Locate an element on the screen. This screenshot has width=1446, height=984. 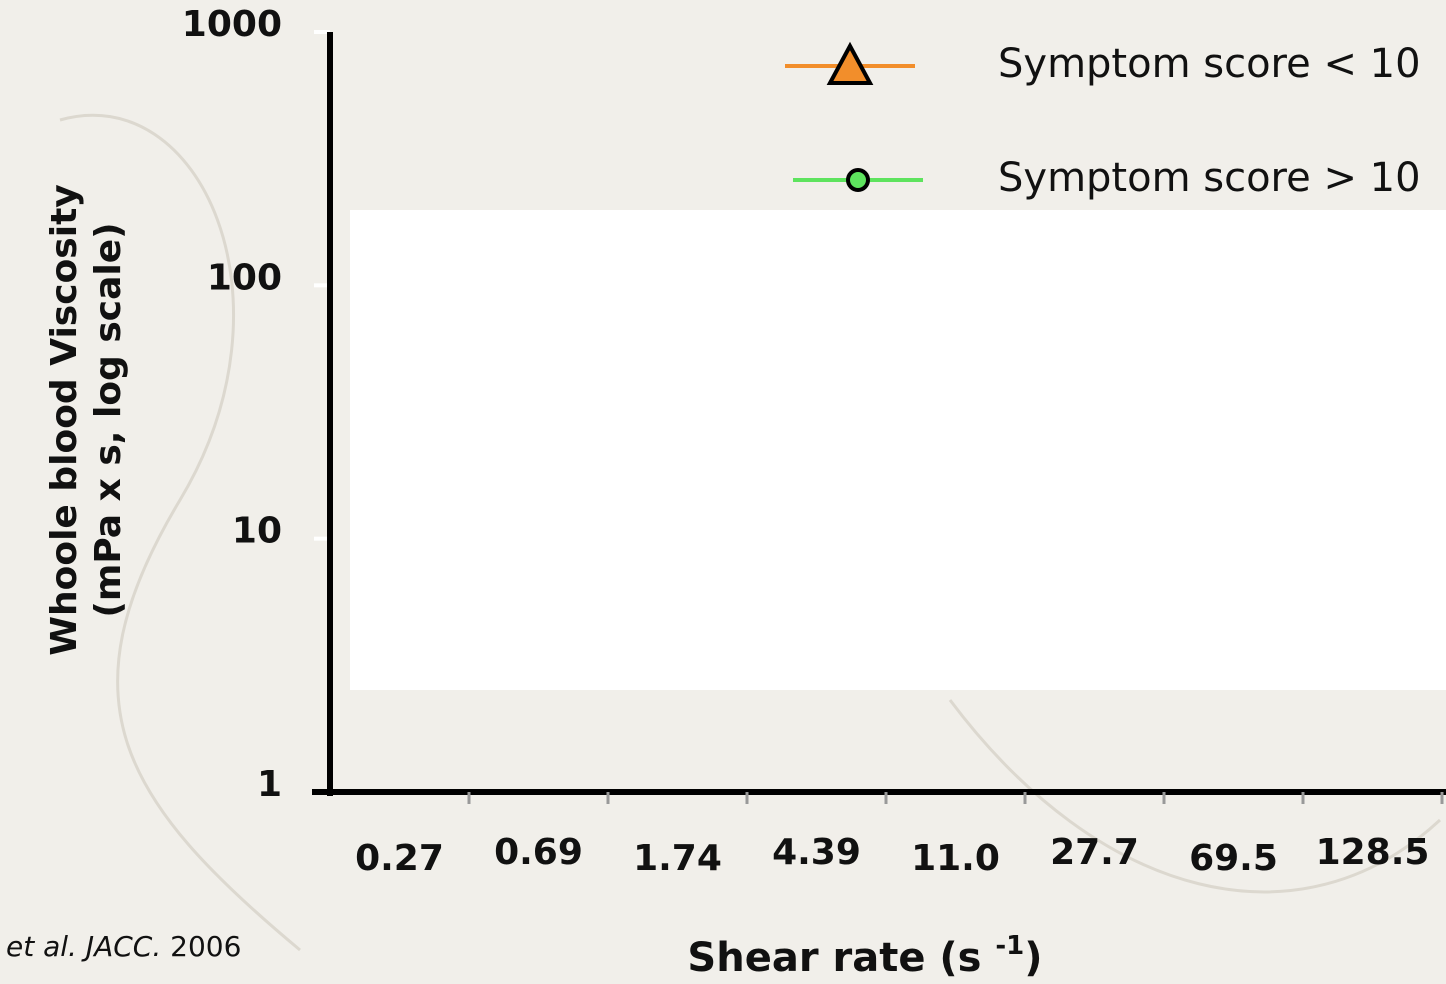
x-tick-label: 0.69 is located at coordinates (538, 852).